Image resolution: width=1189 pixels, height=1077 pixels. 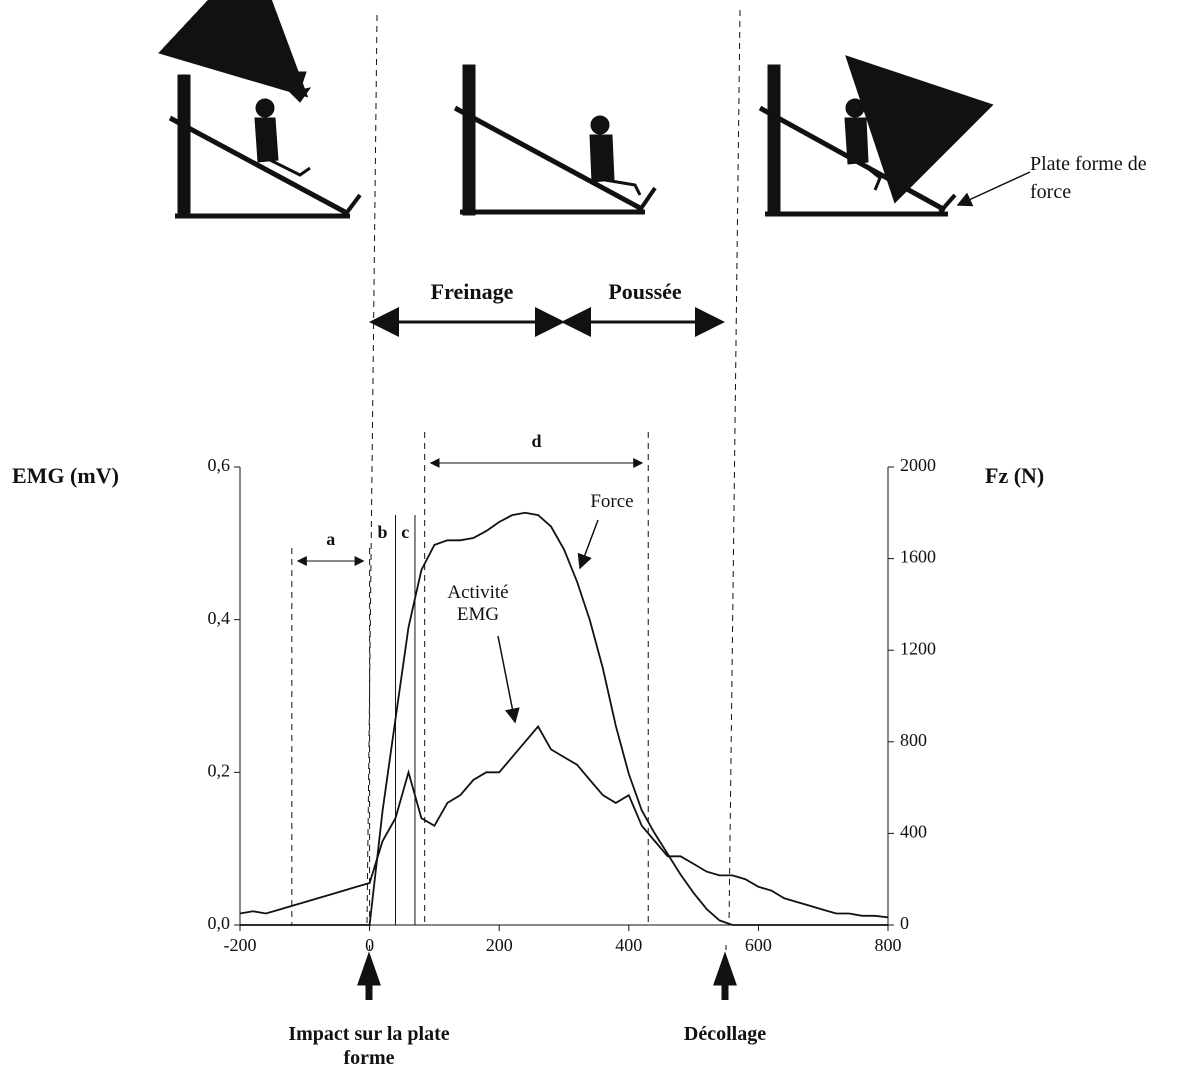 What do you see at coordinates (918, 465) in the screenshot?
I see `y2-tick-label: 2000` at bounding box center [918, 465].